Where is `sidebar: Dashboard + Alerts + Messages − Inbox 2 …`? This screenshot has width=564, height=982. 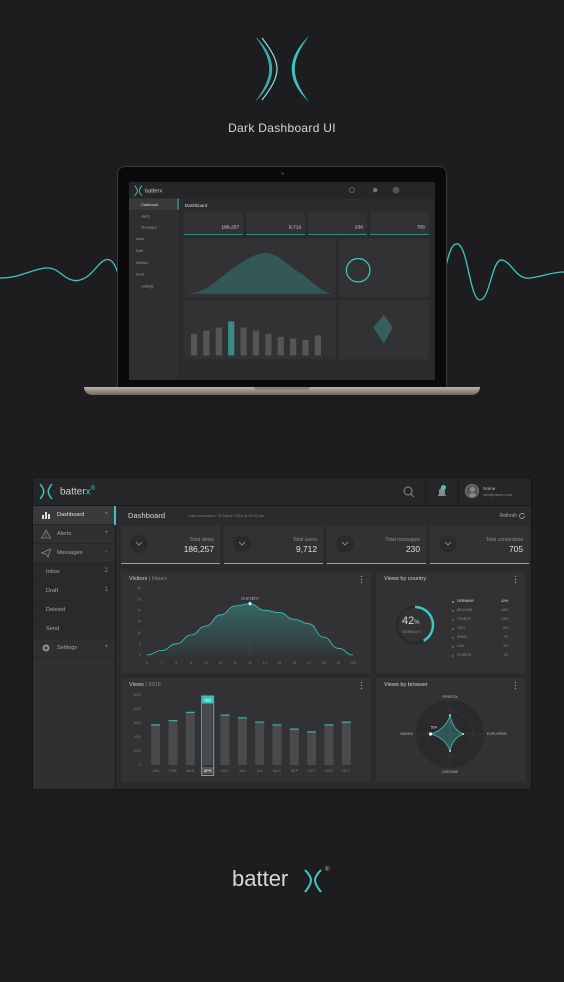 sidebar: Dashboard + Alerts + Messages − Inbox 2 … is located at coordinates (74, 647).